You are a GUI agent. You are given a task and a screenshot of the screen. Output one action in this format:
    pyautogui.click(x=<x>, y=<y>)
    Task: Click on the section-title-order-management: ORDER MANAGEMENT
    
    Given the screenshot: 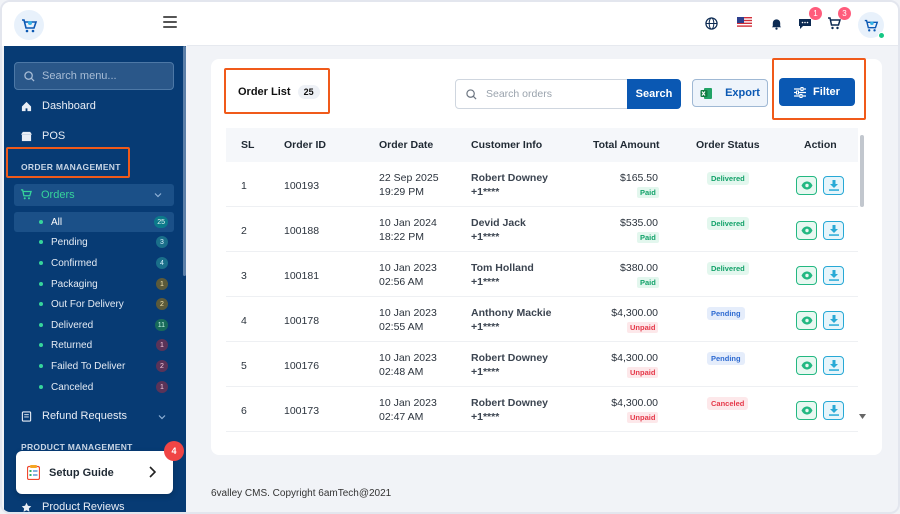 What is the action you would take?
    pyautogui.click(x=71, y=167)
    